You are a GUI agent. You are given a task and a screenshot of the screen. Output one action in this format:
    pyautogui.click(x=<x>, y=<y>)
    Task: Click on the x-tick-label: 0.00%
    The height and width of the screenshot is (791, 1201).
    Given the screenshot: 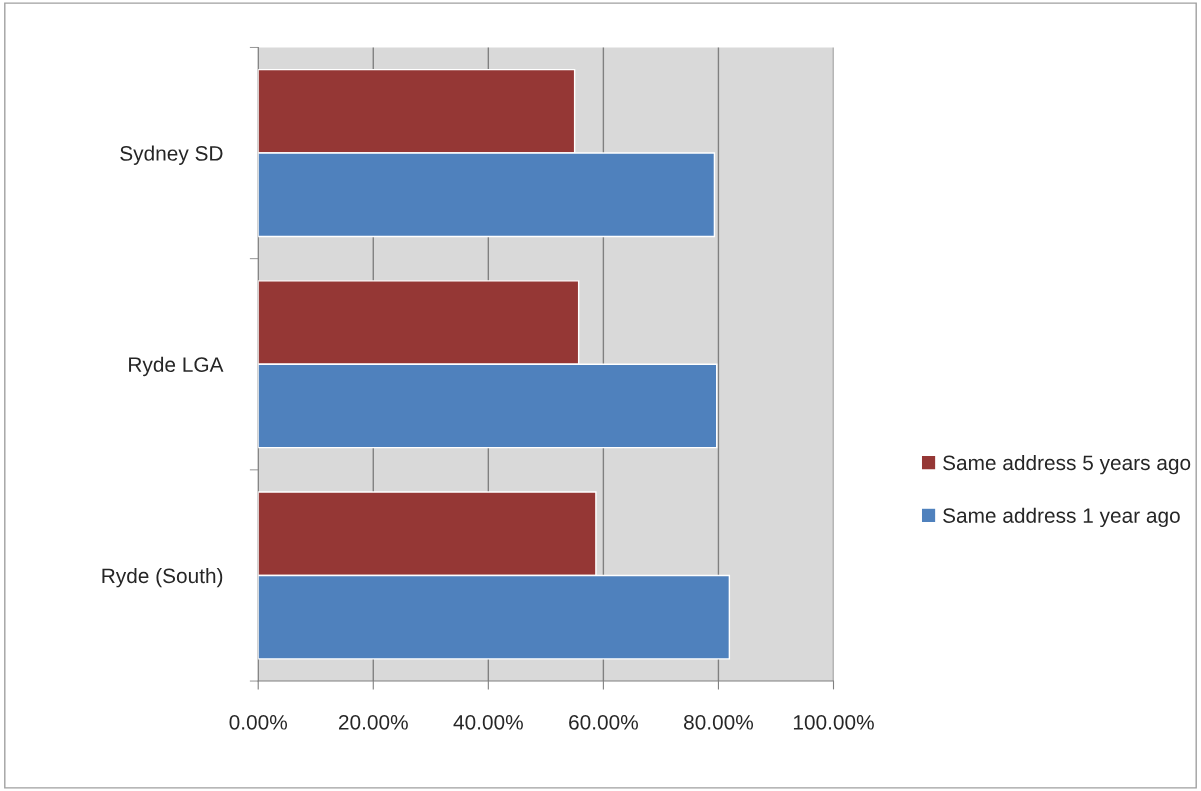 What is the action you would take?
    pyautogui.click(x=258, y=722)
    